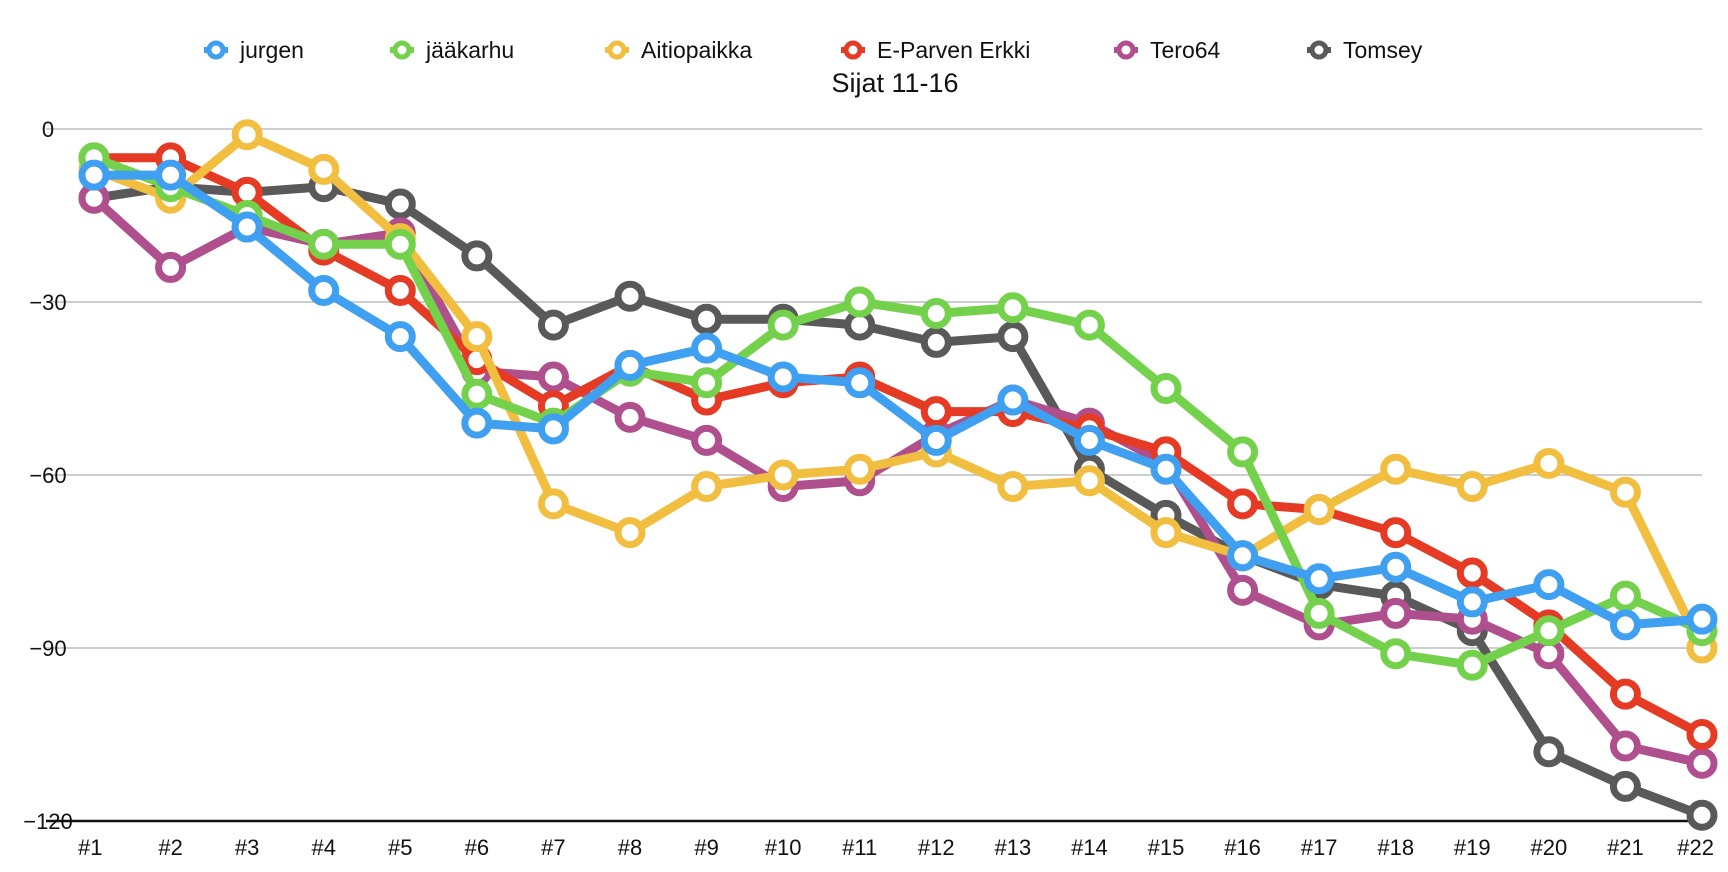 The width and height of the screenshot is (1728, 872). What do you see at coordinates (48, 129) in the screenshot?
I see `y-tick-label: 0` at bounding box center [48, 129].